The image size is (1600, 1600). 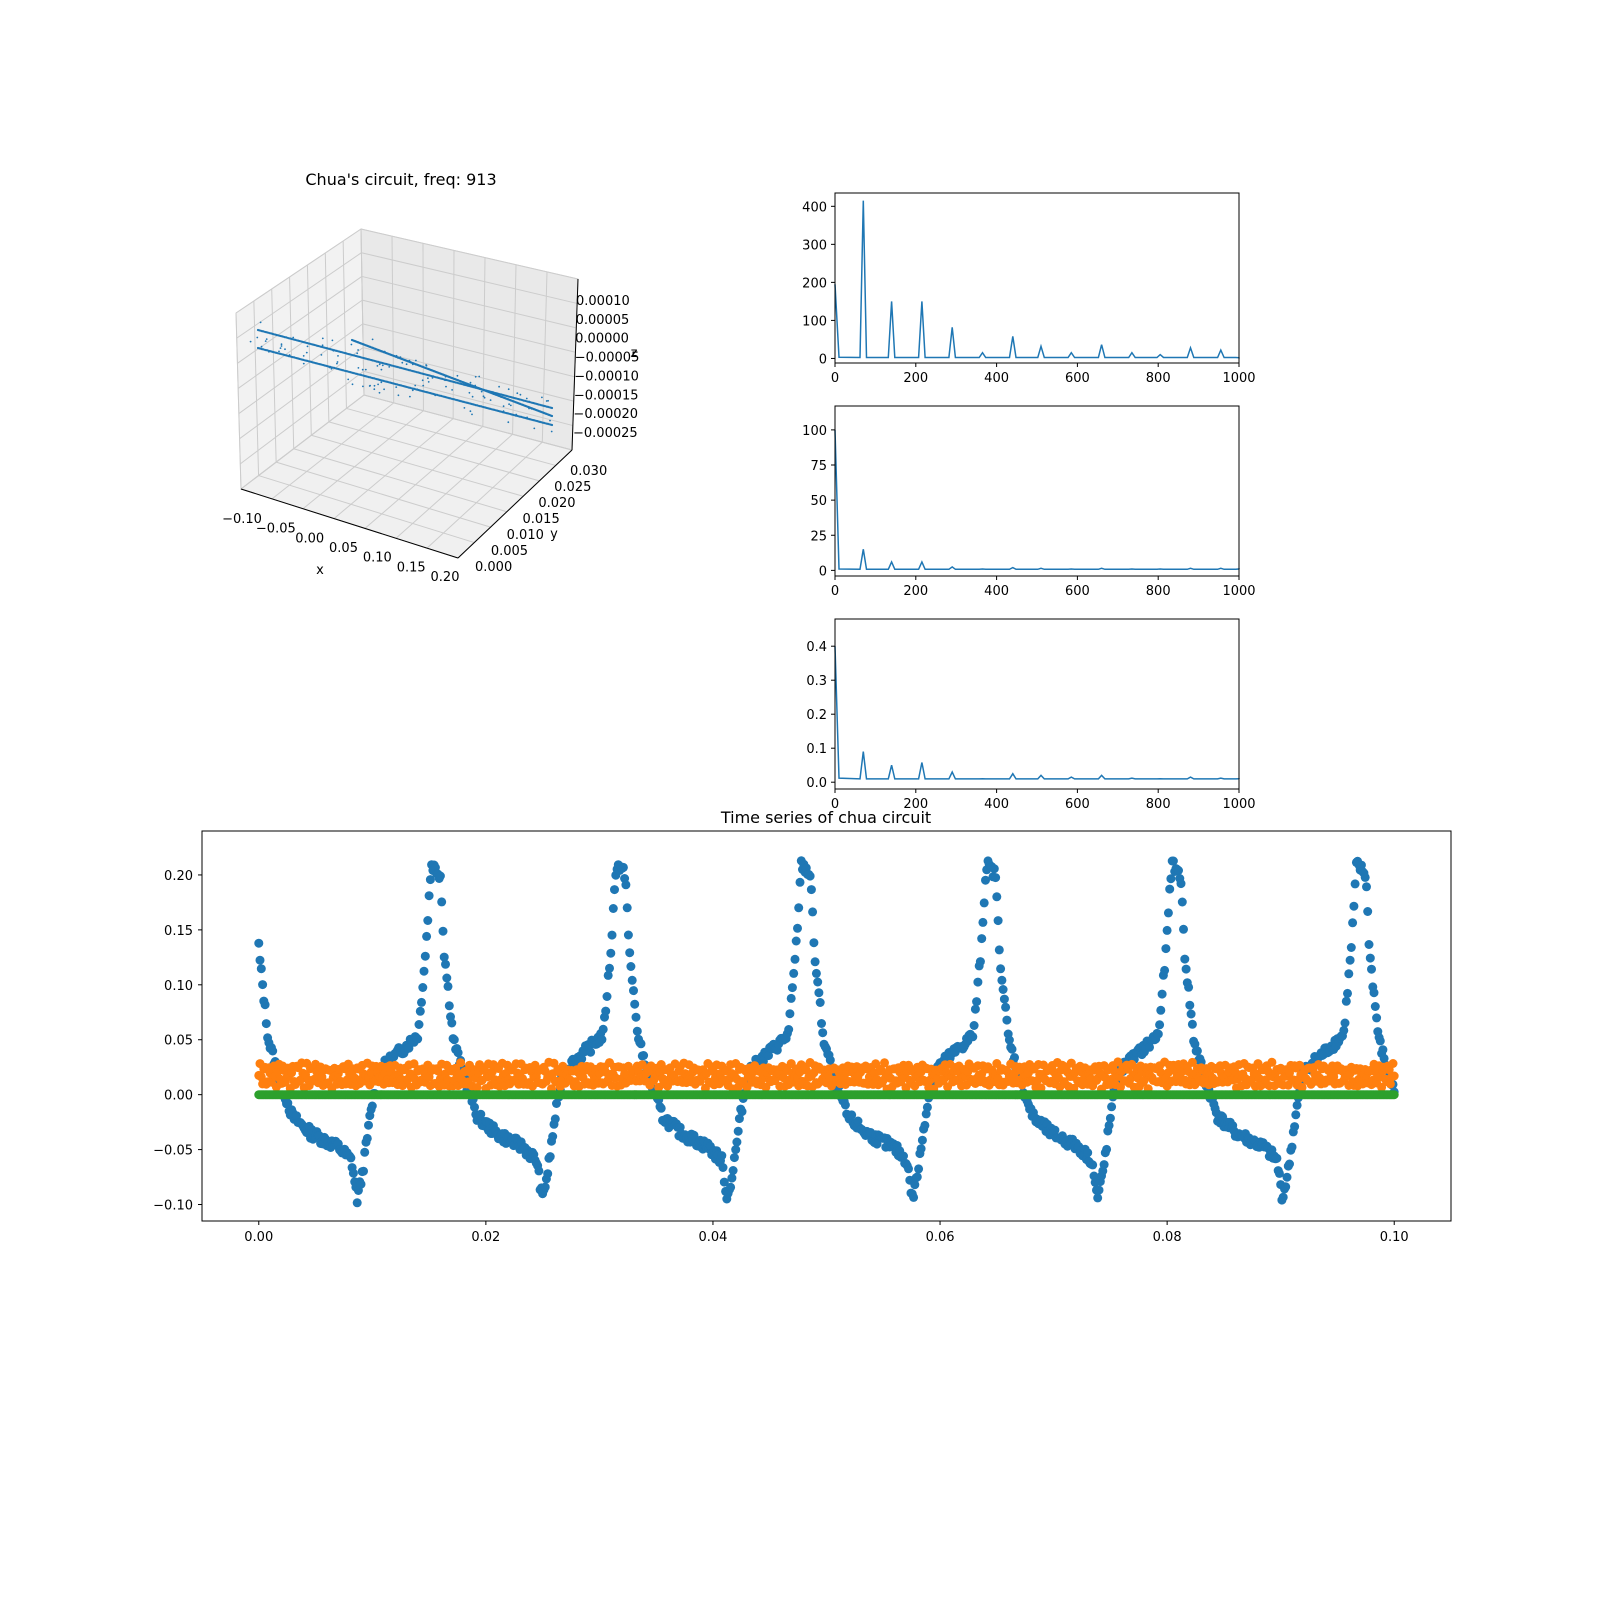 What do you see at coordinates (996, 378) in the screenshot?
I see `spectrum-x-tick: 400` at bounding box center [996, 378].